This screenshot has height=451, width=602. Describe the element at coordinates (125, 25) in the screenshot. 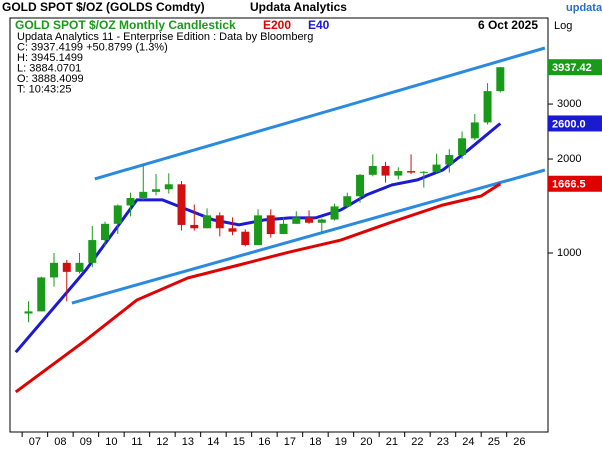

I see `chart-title: GOLD SPOT $/OZ Monthly Candlestick` at that location.